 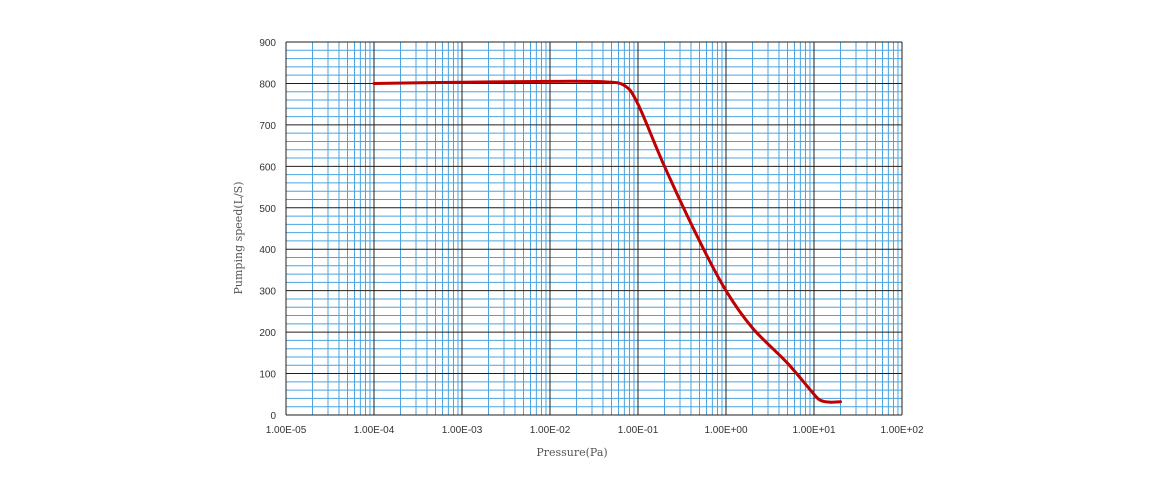 I want to click on y-tick-label: 0, so click(x=273, y=416).